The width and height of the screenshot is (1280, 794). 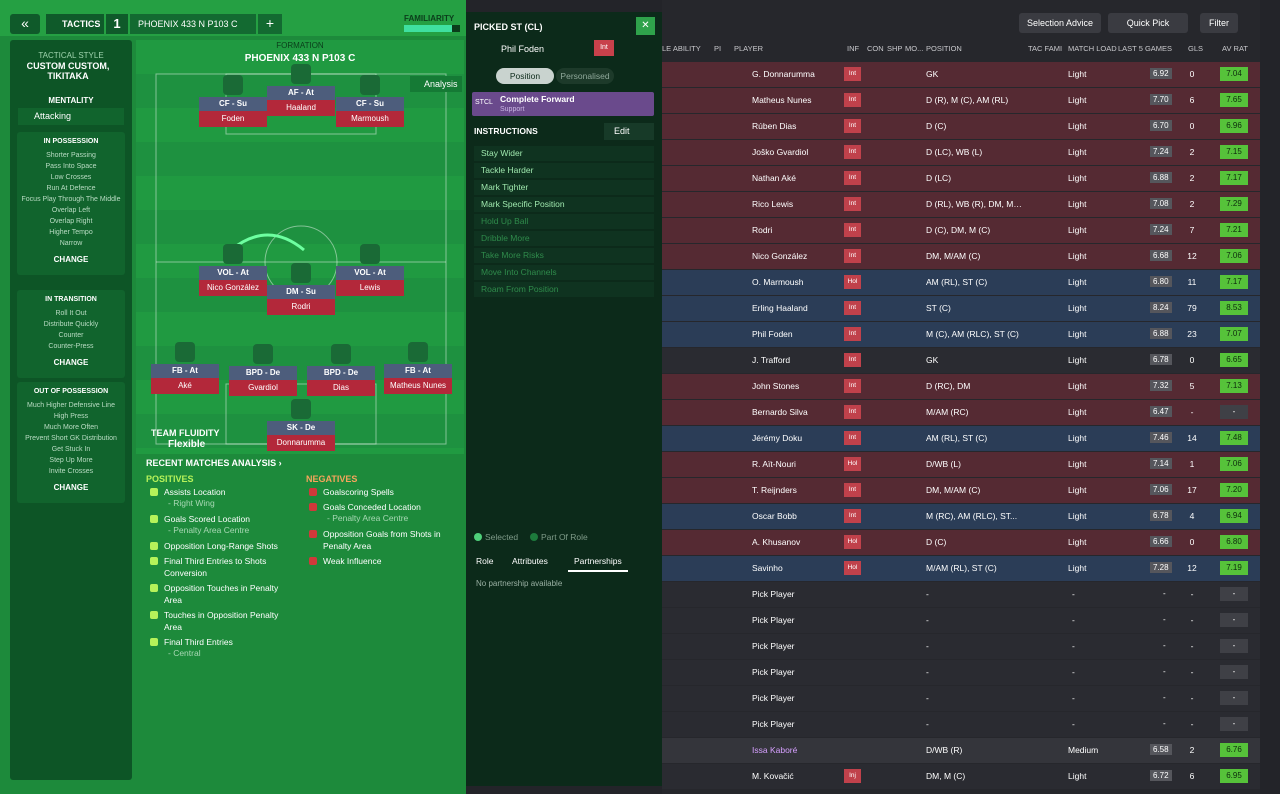 What do you see at coordinates (1235, 48) in the screenshot?
I see `column-header: AV RAT` at bounding box center [1235, 48].